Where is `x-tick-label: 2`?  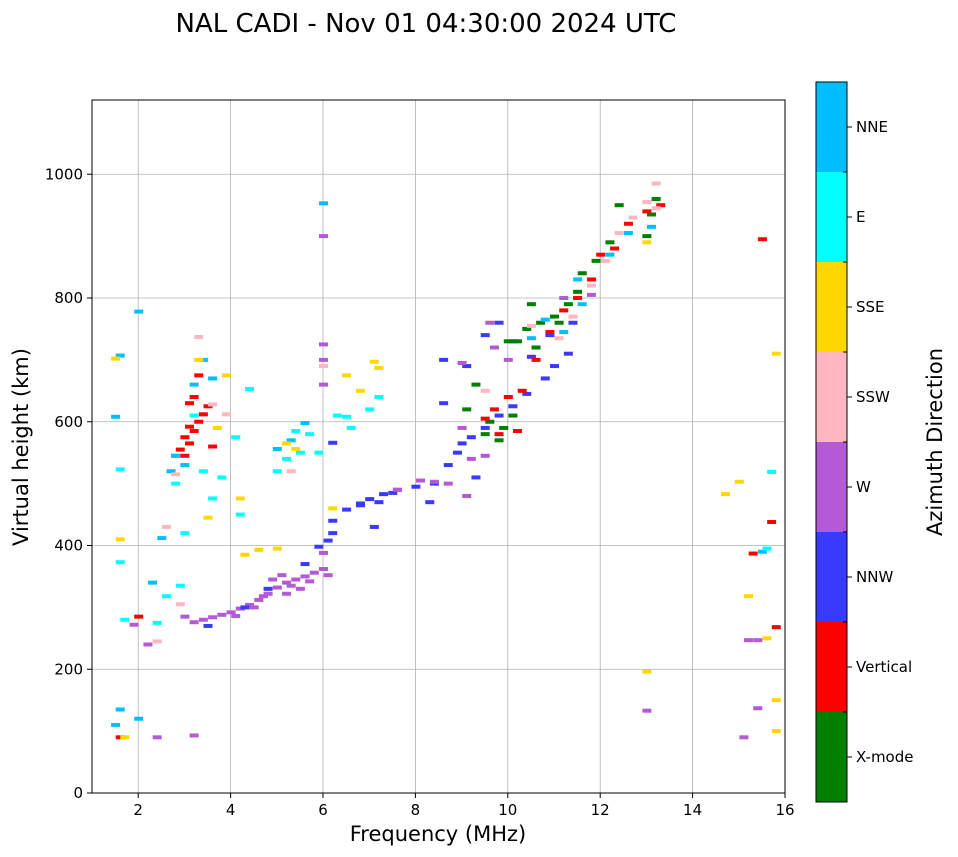
x-tick-label: 2 is located at coordinates (138, 810).